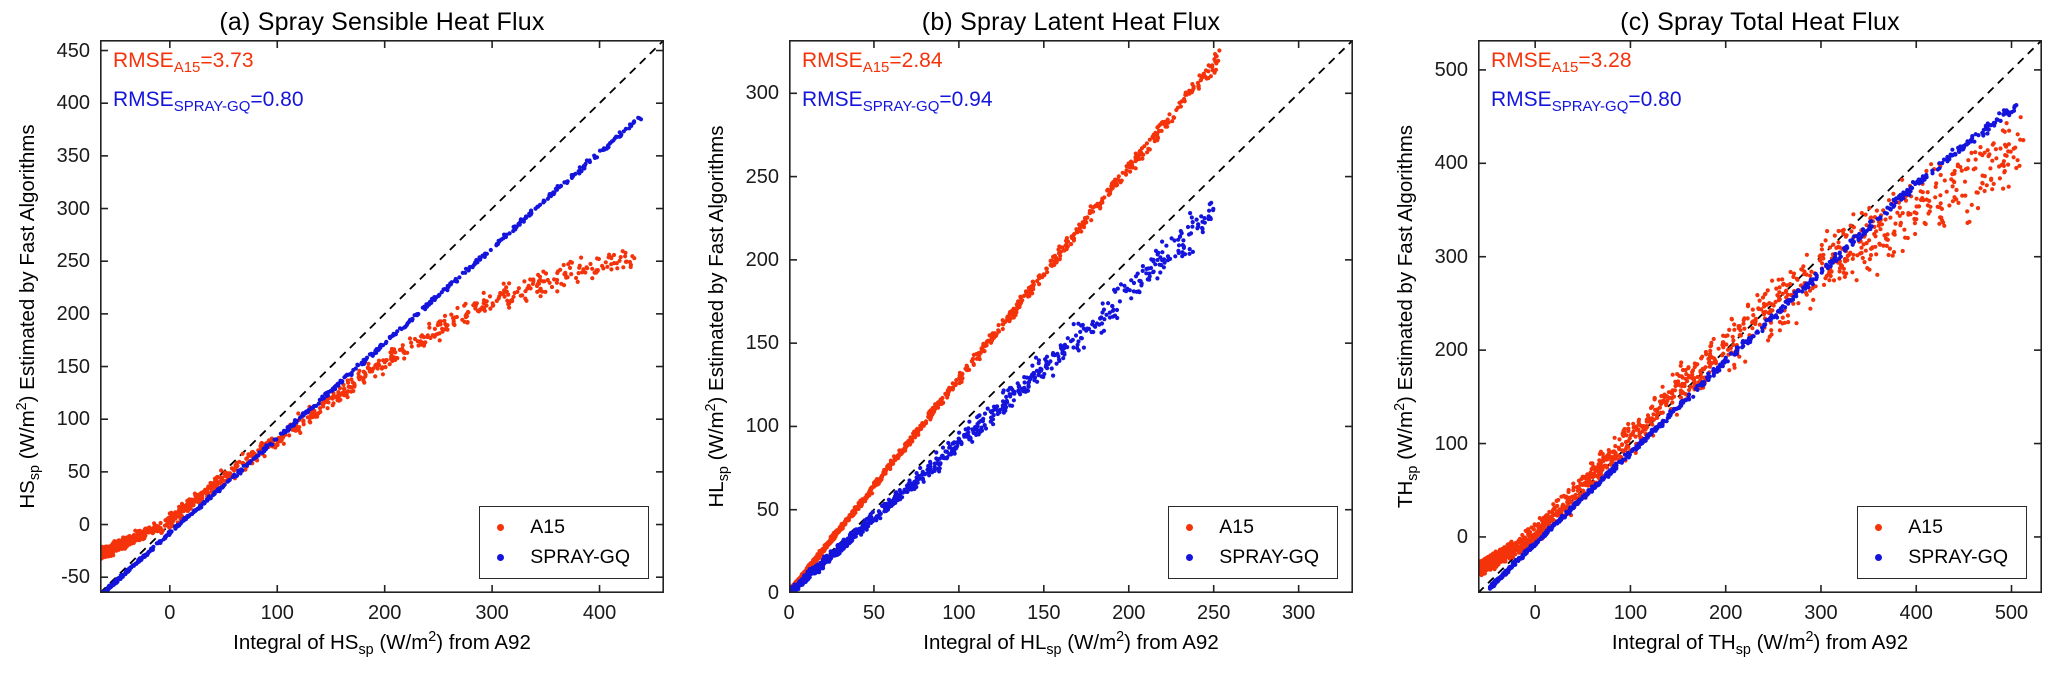 The height and width of the screenshot is (690, 2067). Describe the element at coordinates (73, 50) in the screenshot. I see `y-tick-label: 450` at that location.